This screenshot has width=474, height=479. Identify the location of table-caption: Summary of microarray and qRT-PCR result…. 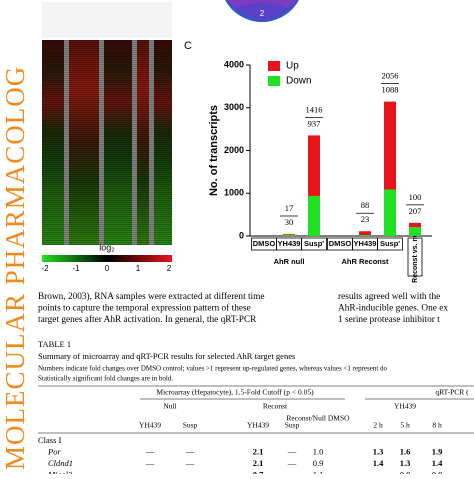
(166, 356).